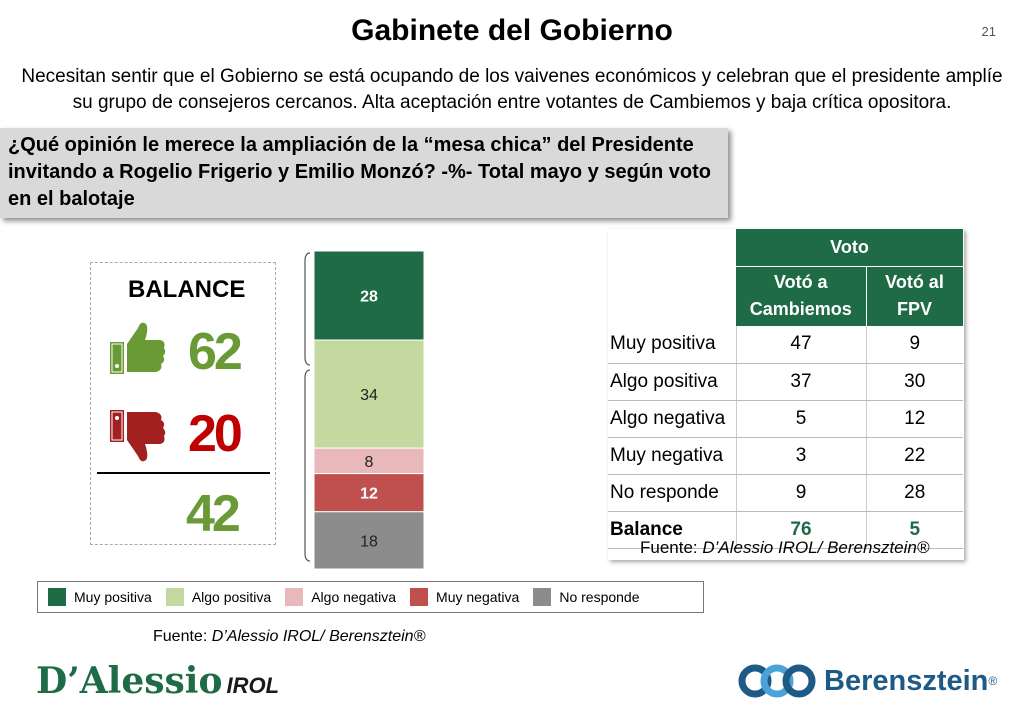  I want to click on table-source-name: D’Alessio IROL/ Berensztein®, so click(816, 547).